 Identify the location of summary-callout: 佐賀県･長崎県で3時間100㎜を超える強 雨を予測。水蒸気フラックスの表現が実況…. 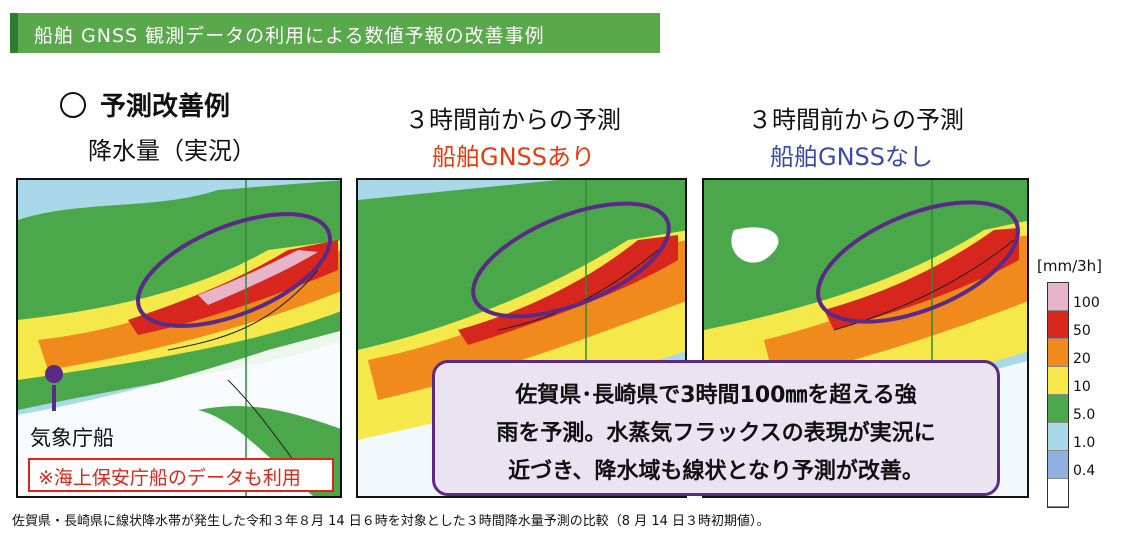
(716, 428).